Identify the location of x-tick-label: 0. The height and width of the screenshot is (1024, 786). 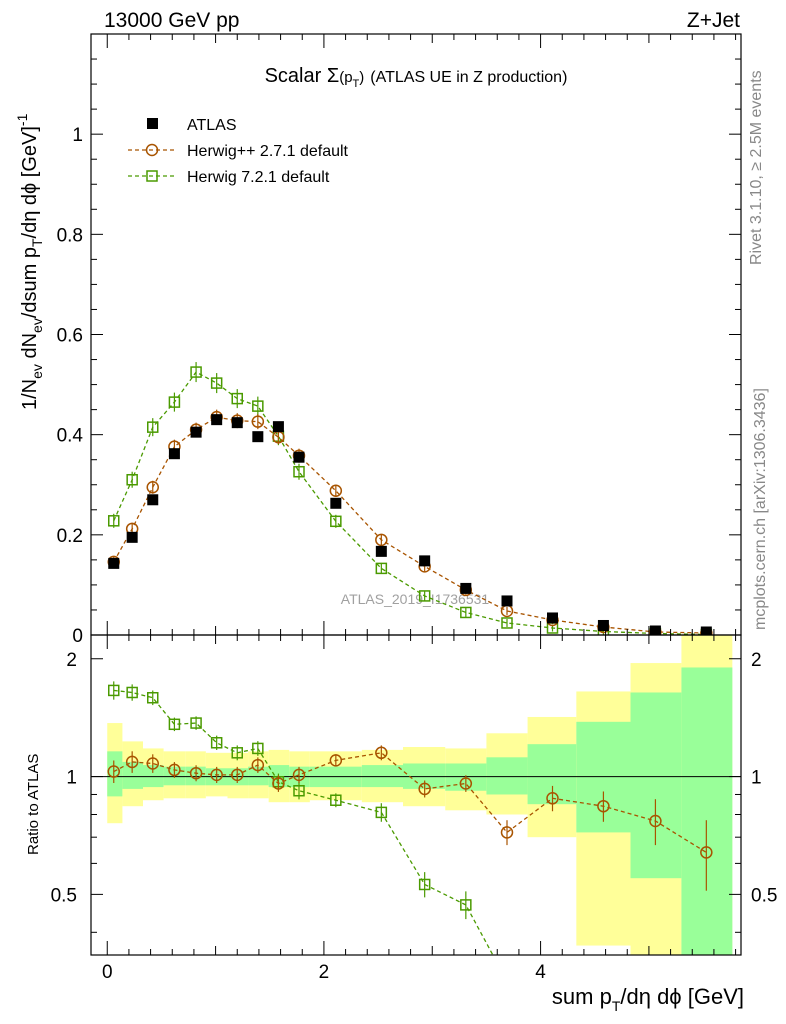
(107, 972).